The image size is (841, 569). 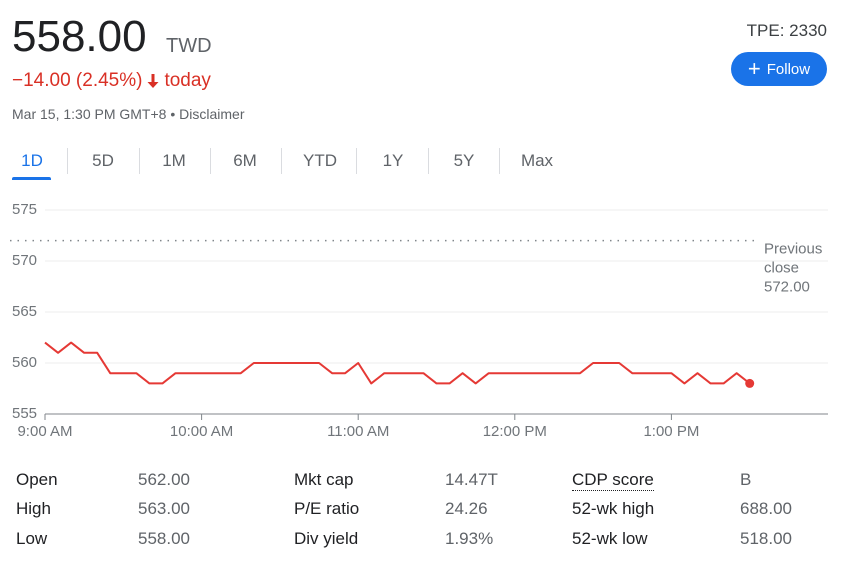 What do you see at coordinates (610, 538) in the screenshot?
I see `stat-label: 52-wk low` at bounding box center [610, 538].